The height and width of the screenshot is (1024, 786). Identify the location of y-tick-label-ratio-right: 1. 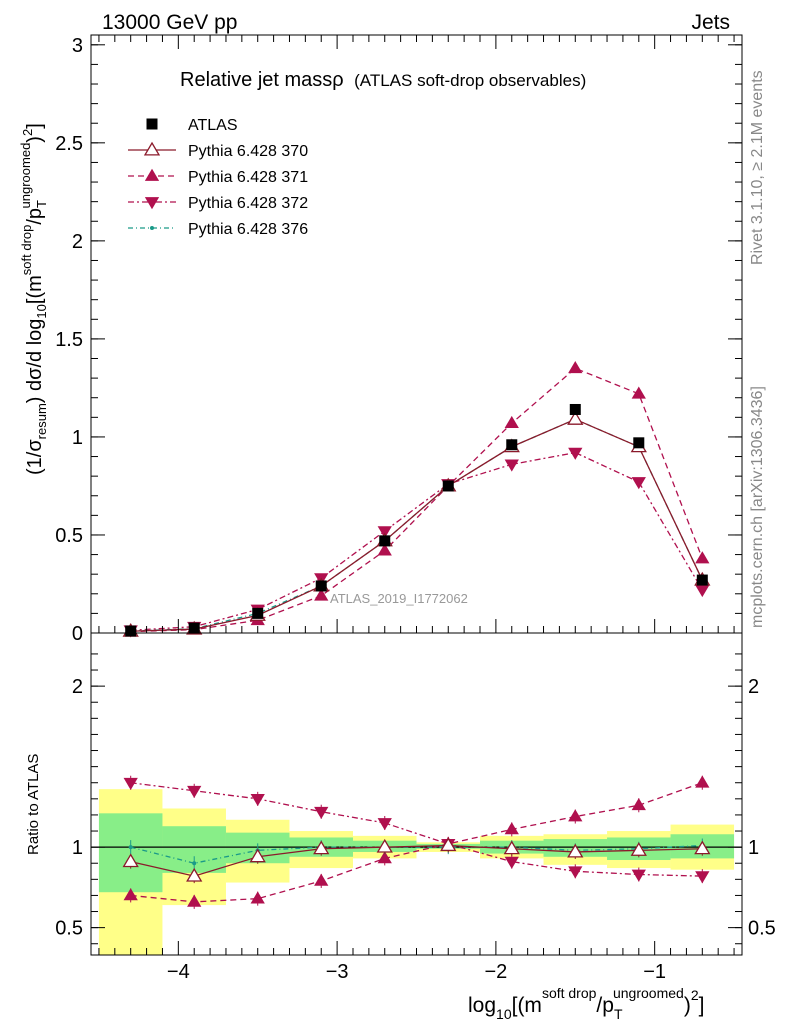
(753, 848).